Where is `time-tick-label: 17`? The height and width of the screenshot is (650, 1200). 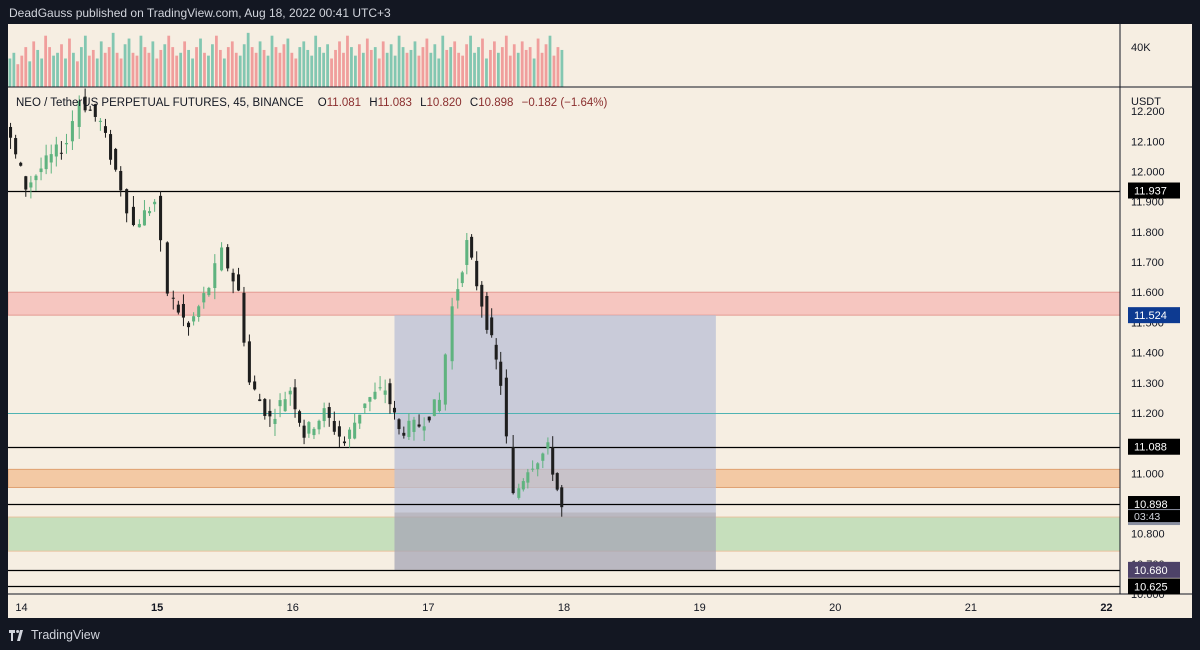 time-tick-label: 17 is located at coordinates (428, 608).